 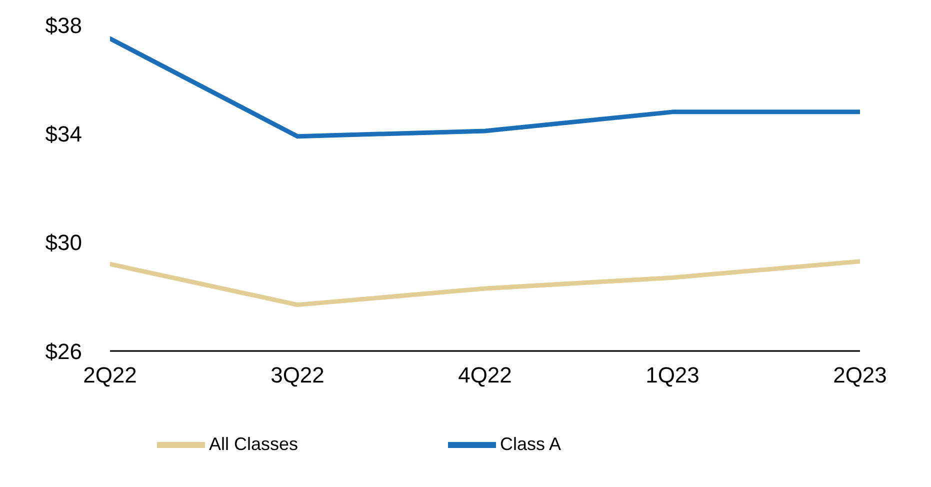 I want to click on y-tick-label: $34, so click(x=63, y=133).